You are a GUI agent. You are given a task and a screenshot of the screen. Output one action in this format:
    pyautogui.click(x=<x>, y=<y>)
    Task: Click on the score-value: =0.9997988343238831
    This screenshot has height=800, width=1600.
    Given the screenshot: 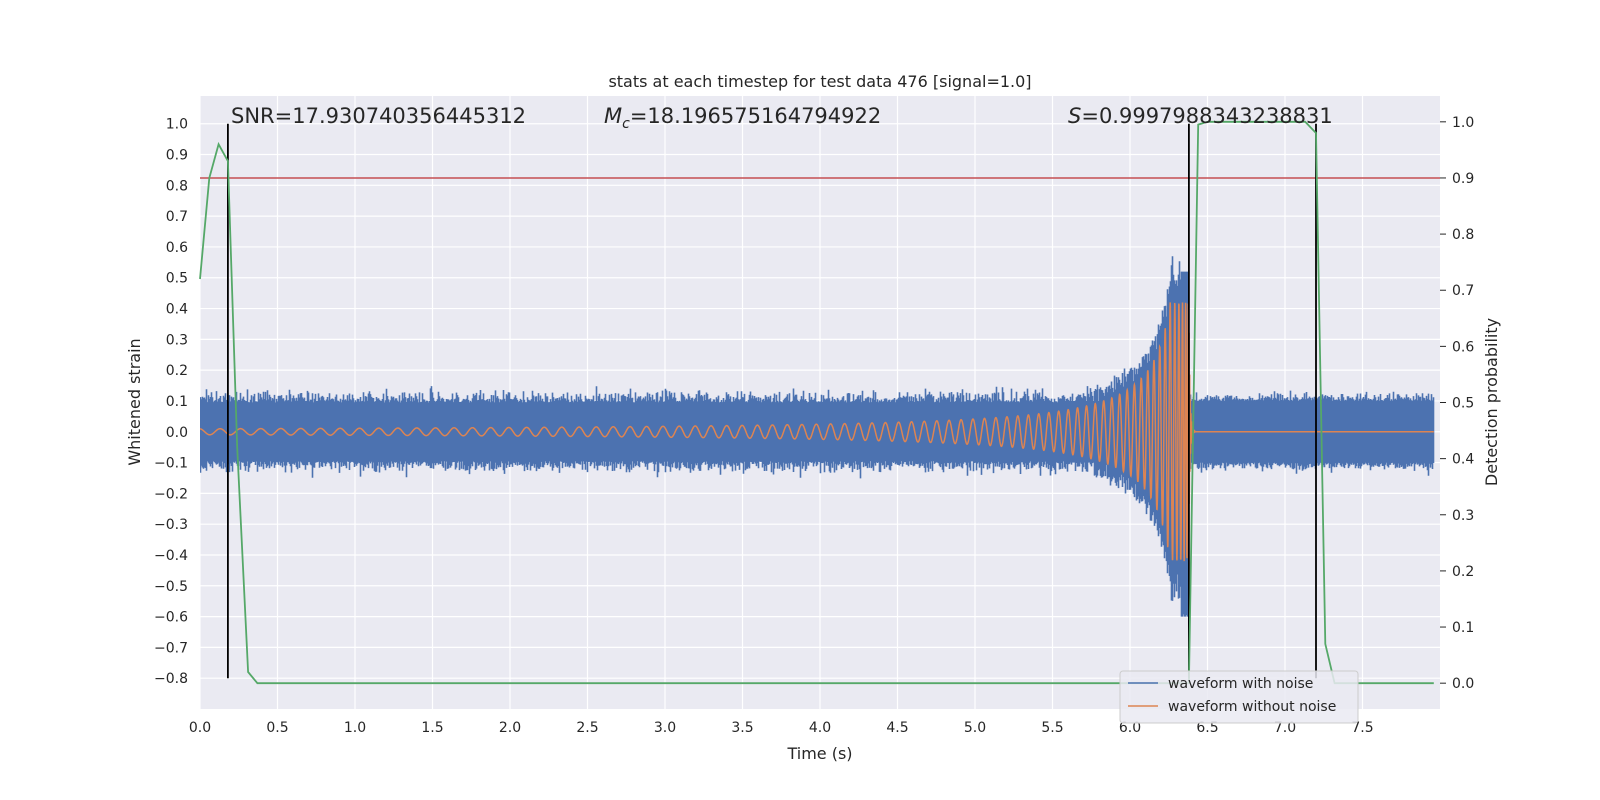 What is the action you would take?
    pyautogui.click(x=1206, y=116)
    